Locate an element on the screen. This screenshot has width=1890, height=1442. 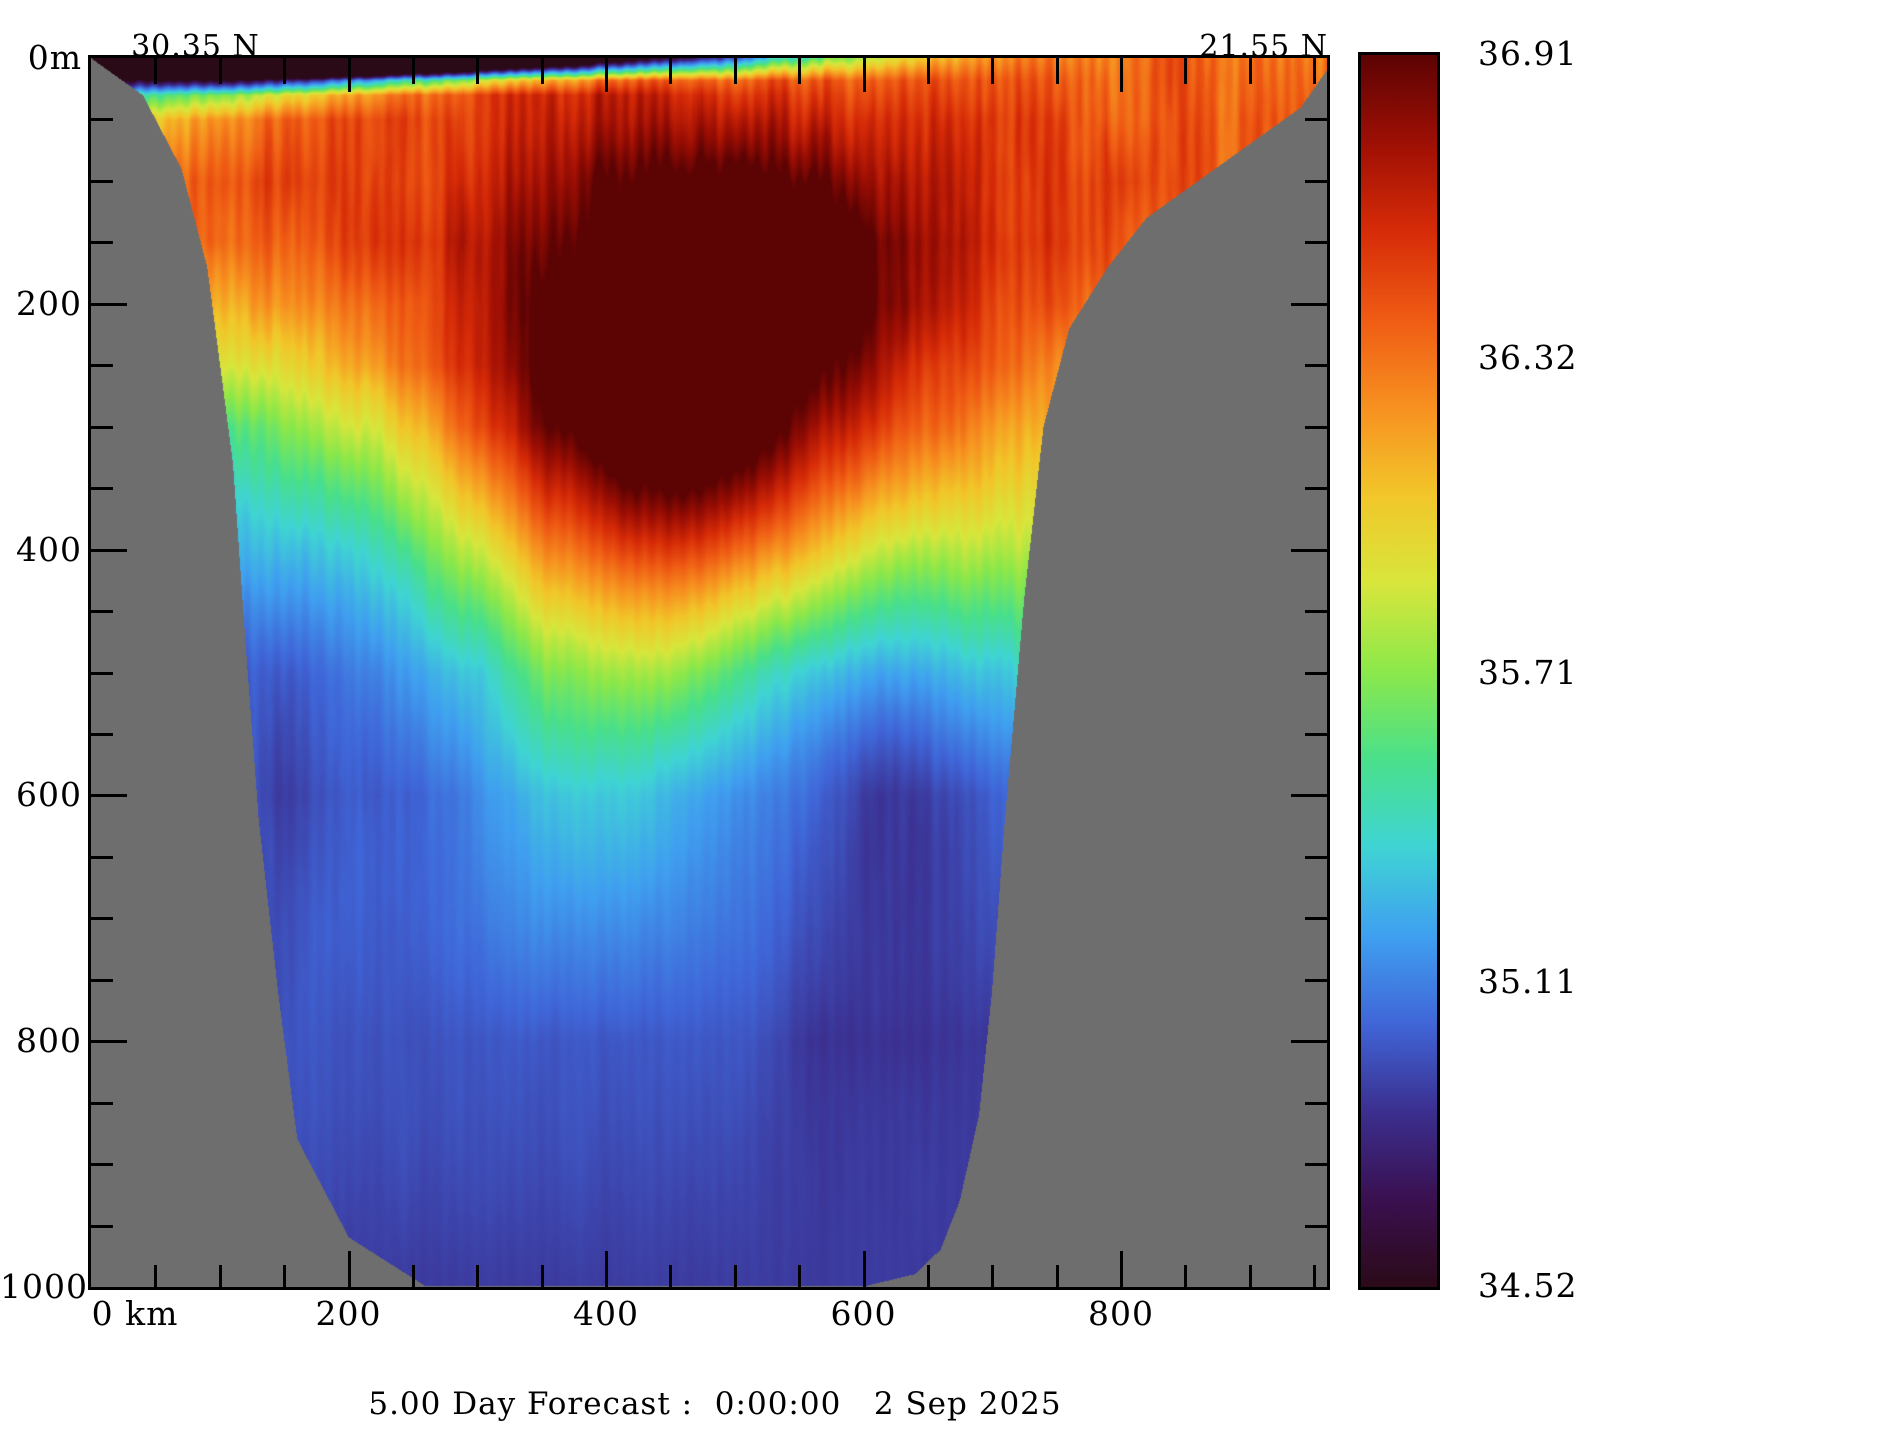
depth-axis-label: 400 is located at coordinates (49, 549).